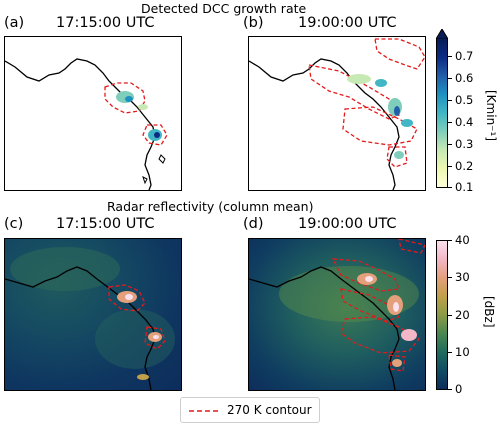 This screenshot has width=500, height=430. What do you see at coordinates (14, 224) in the screenshot?
I see `panel-c-label: (c)` at bounding box center [14, 224].